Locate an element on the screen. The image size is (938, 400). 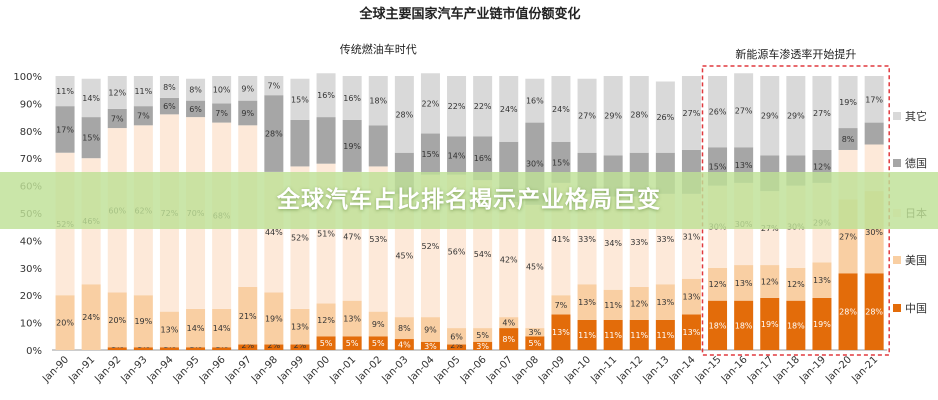
data-label: 27% is located at coordinates (848, 236).